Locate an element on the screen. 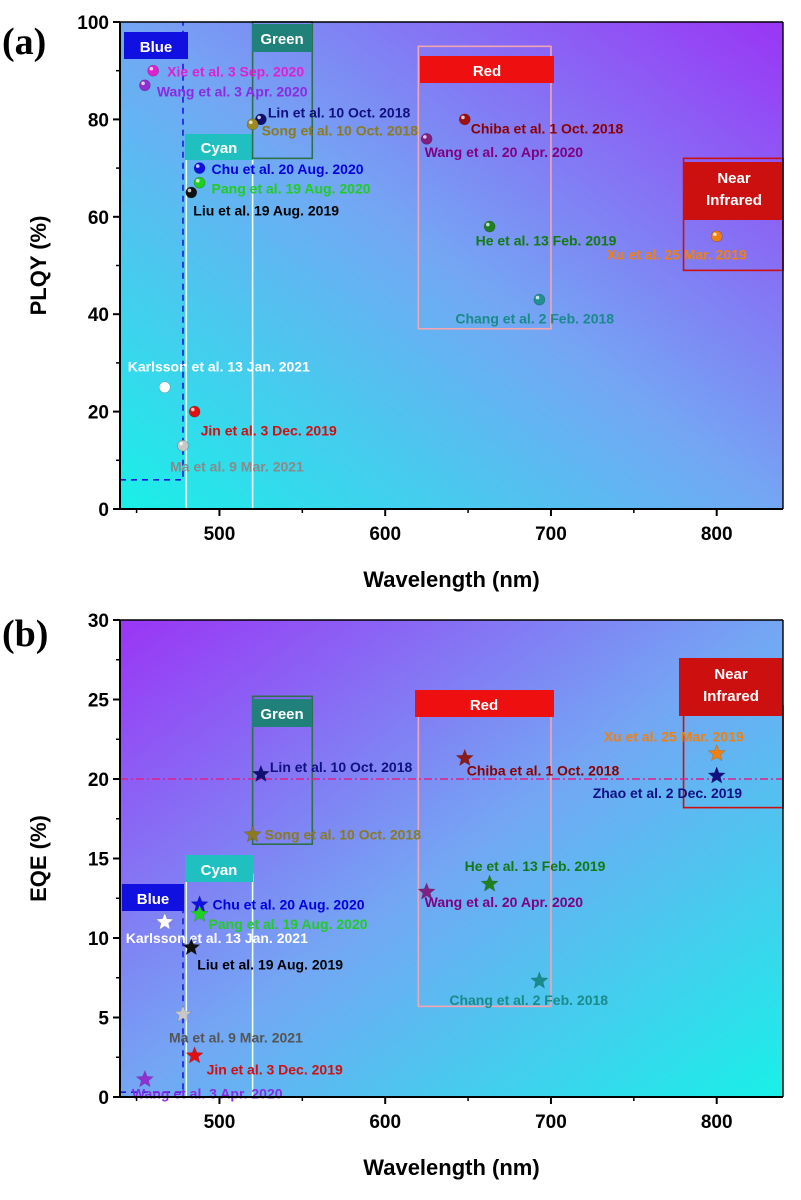  x-tick-label: 700 is located at coordinates (551, 534).